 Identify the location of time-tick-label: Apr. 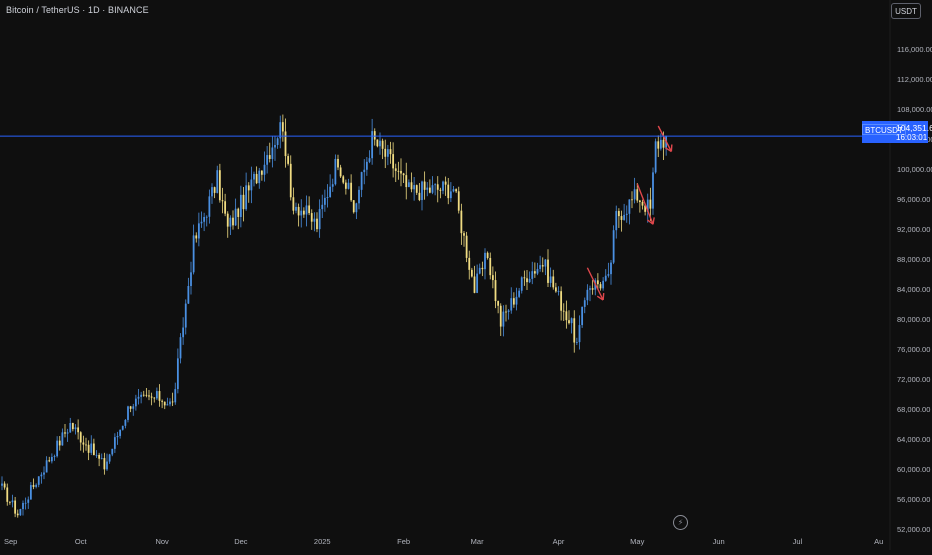
(559, 541).